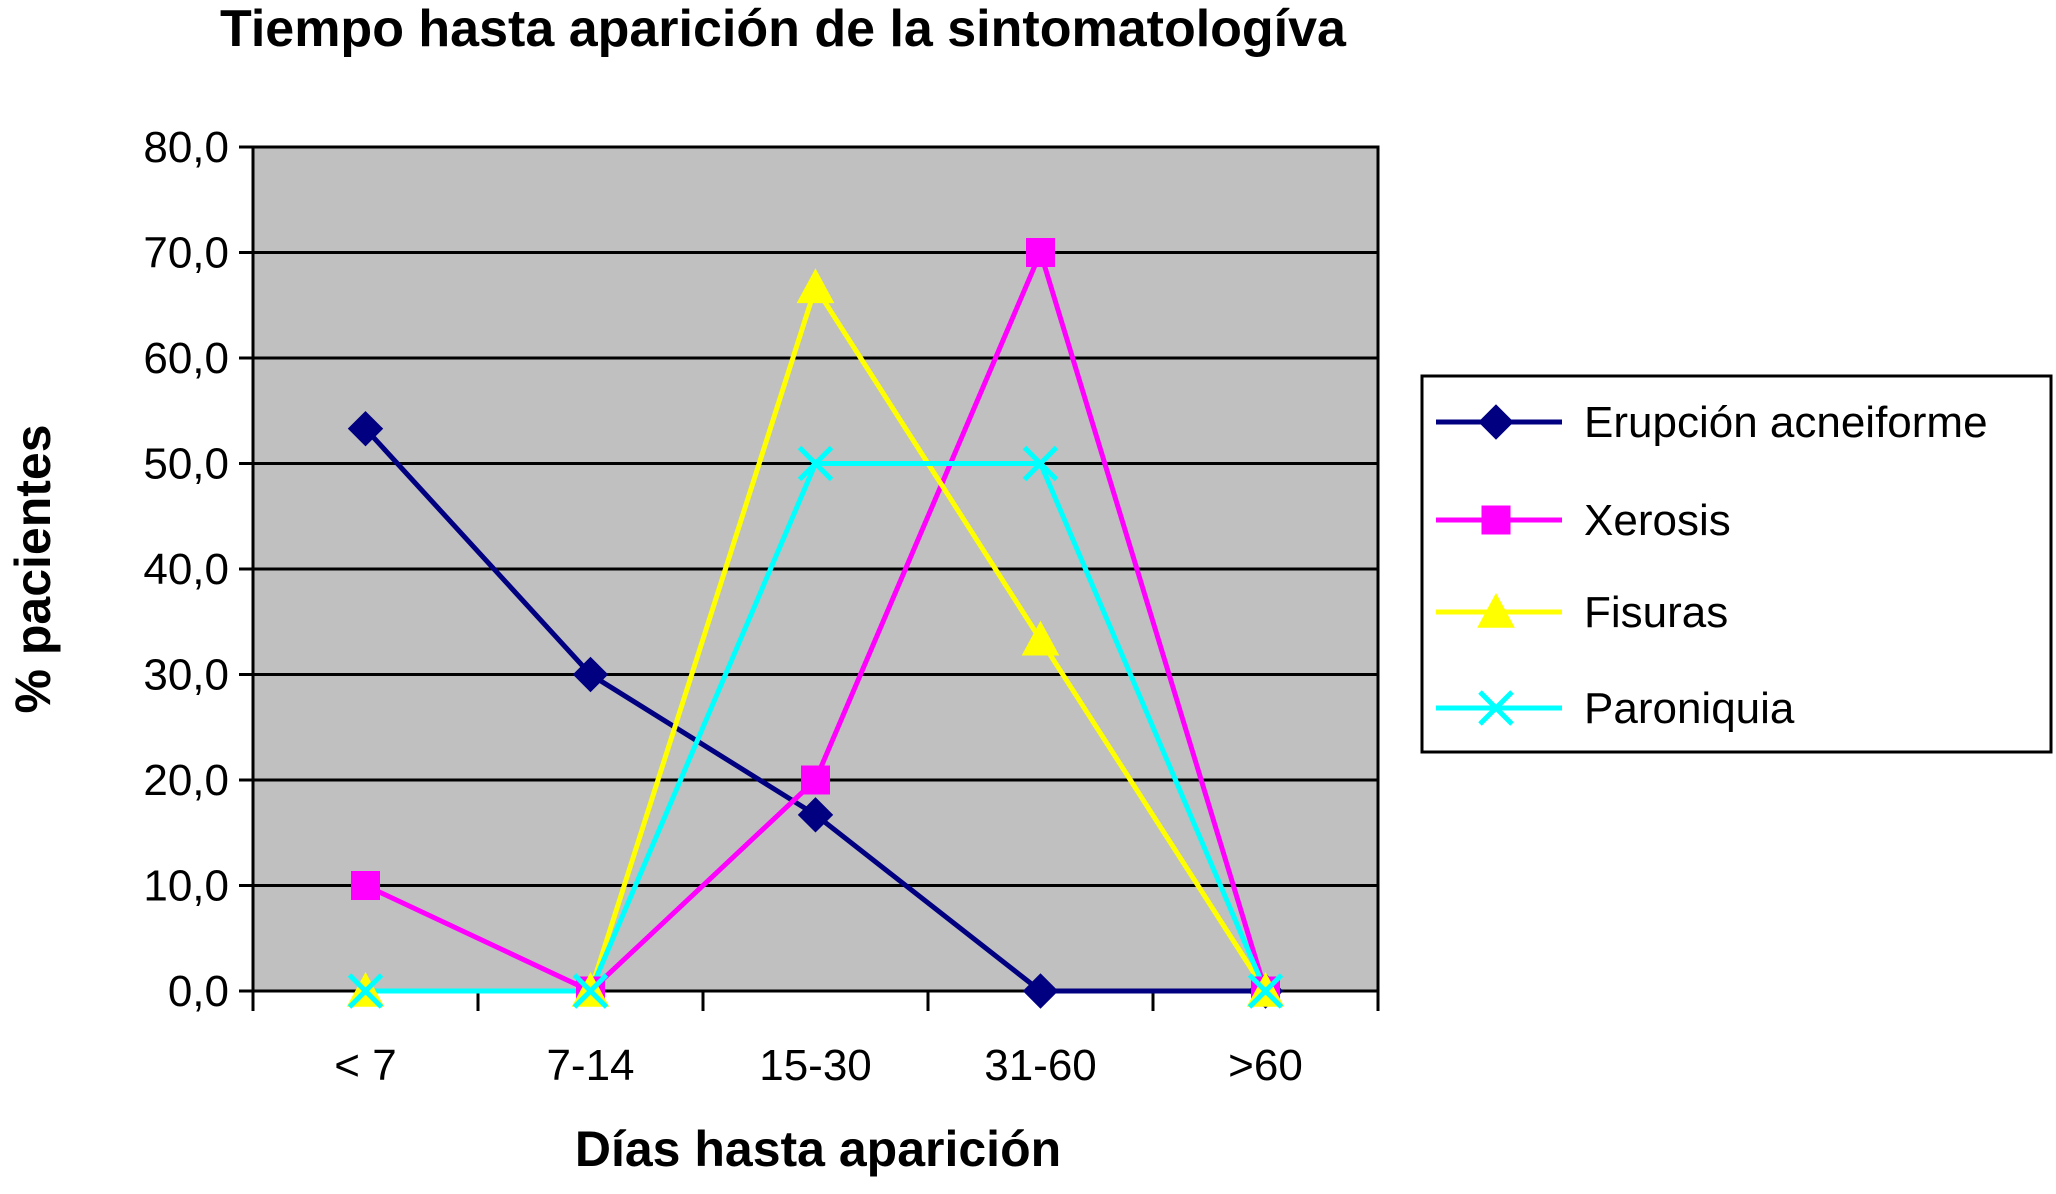 The width and height of the screenshot is (2056, 1194). I want to click on legend-label-fisuras: Fisuras, so click(1656, 612).